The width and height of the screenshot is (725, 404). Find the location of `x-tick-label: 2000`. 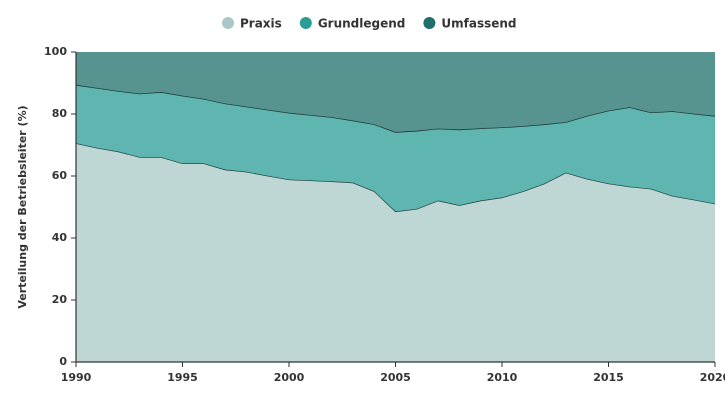

x-tick-label: 2000 is located at coordinates (289, 377).